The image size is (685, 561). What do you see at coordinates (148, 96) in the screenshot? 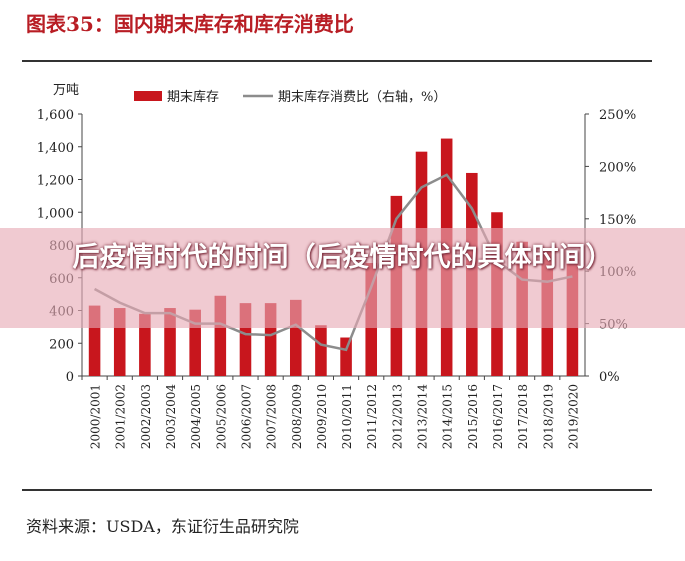
I see `legend-swatch-bar` at bounding box center [148, 96].